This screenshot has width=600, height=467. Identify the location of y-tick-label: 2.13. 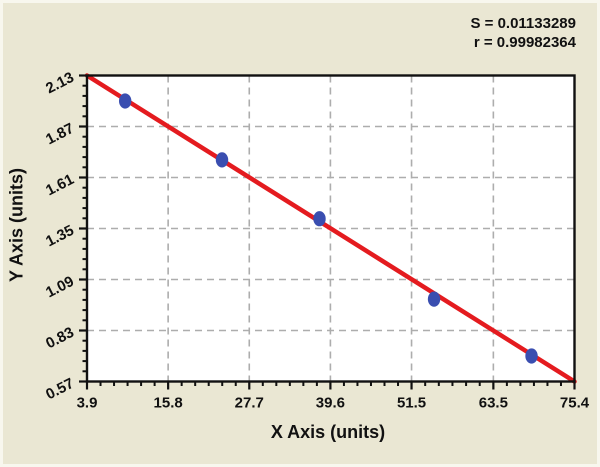
(60, 83).